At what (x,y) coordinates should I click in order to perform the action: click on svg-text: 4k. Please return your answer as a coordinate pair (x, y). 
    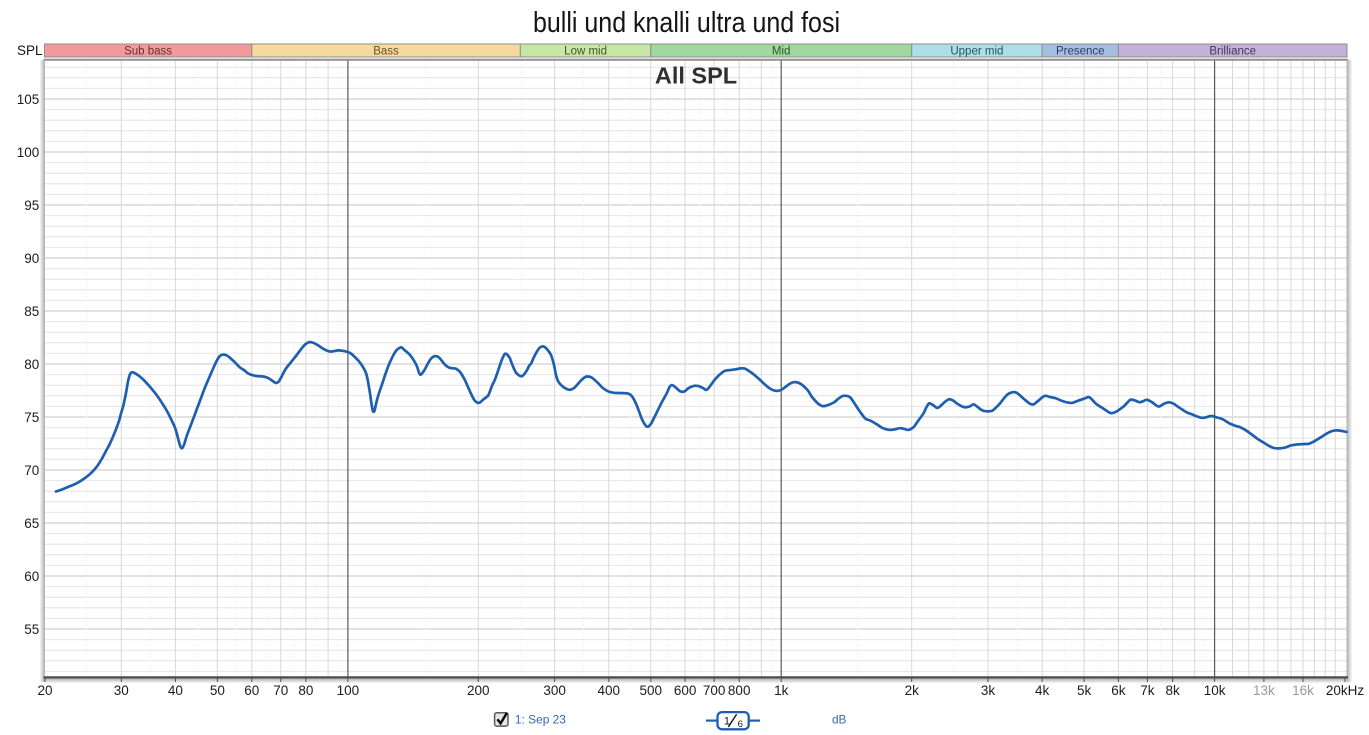
    Looking at the image, I should click on (1042, 690).